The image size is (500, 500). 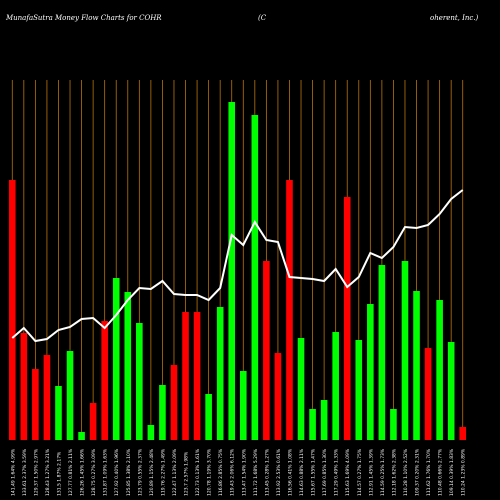 I want to click on x-tick-label: 116.86 2.85% 0.75%, so click(x=221, y=472).